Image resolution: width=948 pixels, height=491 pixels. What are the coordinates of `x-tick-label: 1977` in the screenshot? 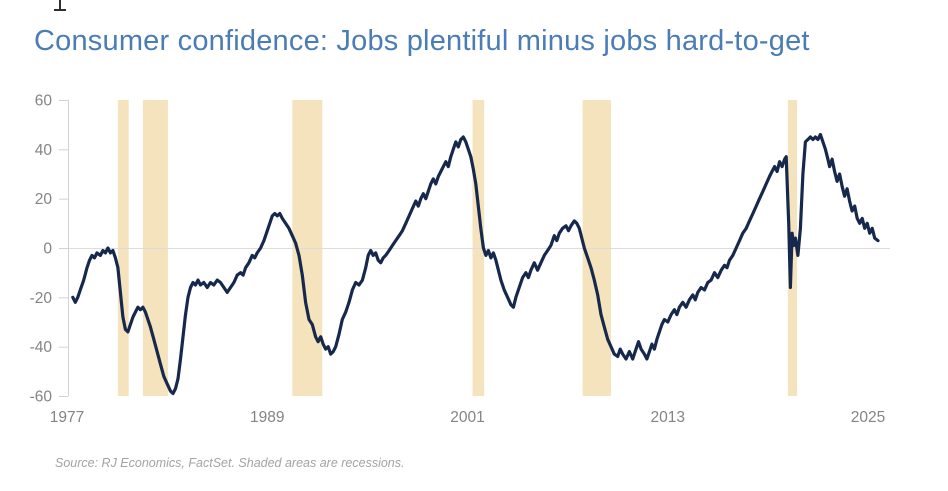 It's located at (67, 417).